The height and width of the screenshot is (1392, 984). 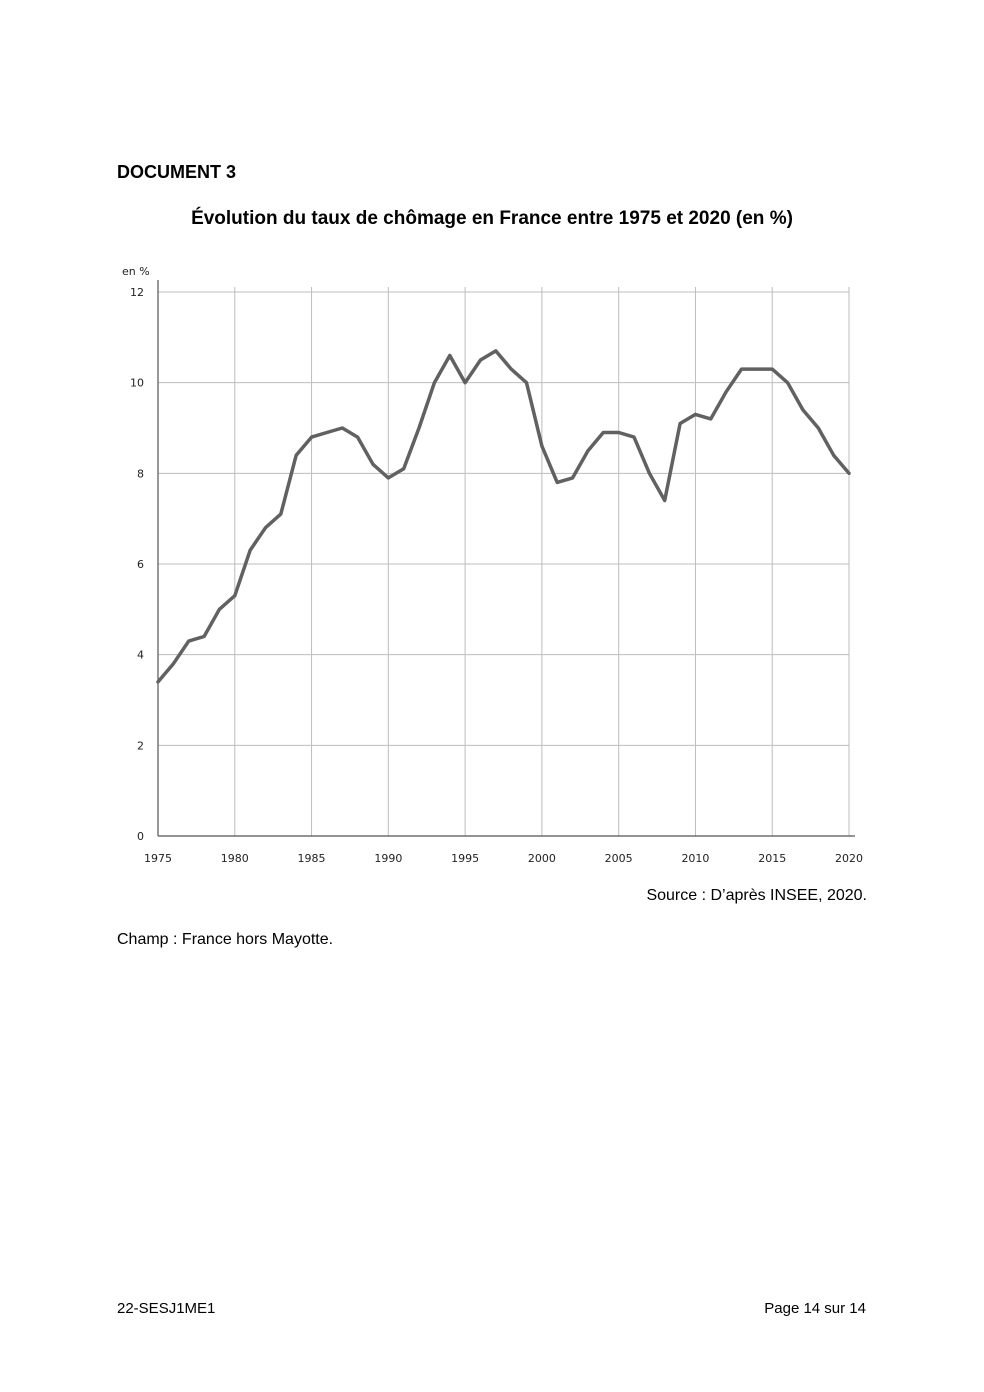 What do you see at coordinates (465, 858) in the screenshot?
I see `x-tick-label: 1995` at bounding box center [465, 858].